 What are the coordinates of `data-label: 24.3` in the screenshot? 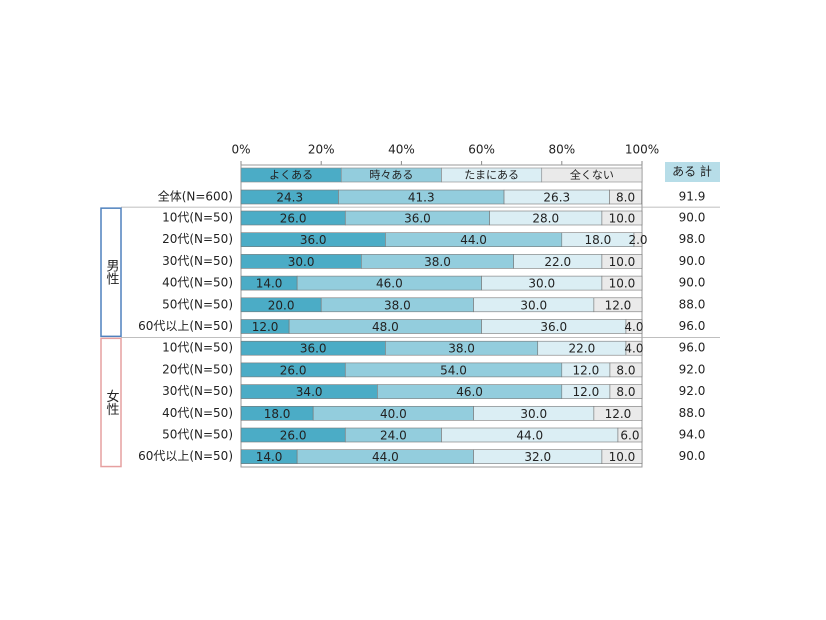 It's located at (289, 198).